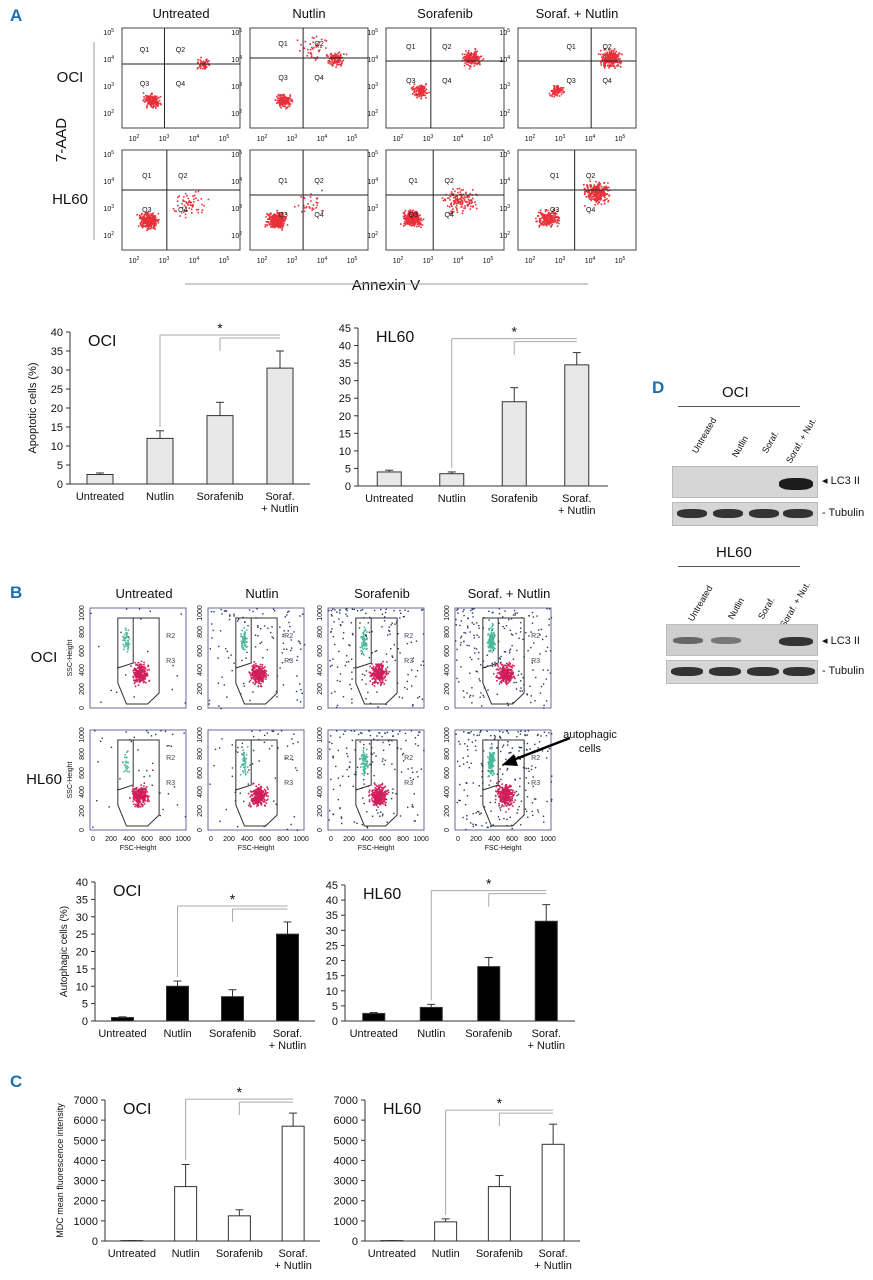  Describe the element at coordinates (372, 208) in the screenshot. I see `y-tick-label: 10³` at that location.